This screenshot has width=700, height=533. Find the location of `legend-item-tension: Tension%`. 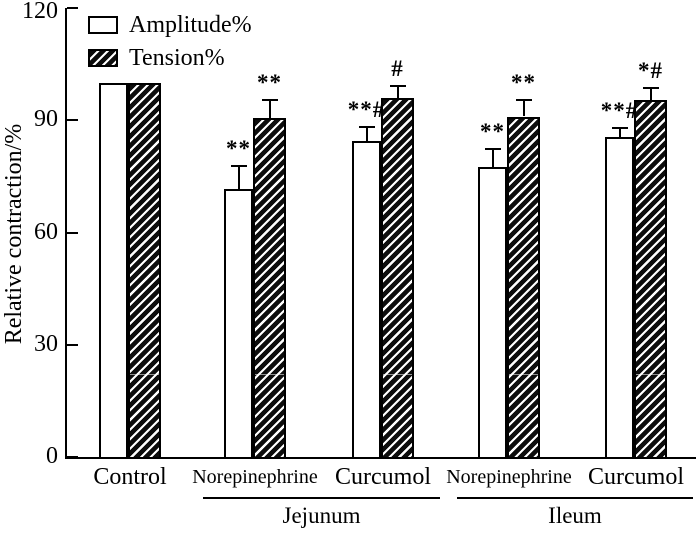

legend-item-tension: Tension% is located at coordinates (170, 57).